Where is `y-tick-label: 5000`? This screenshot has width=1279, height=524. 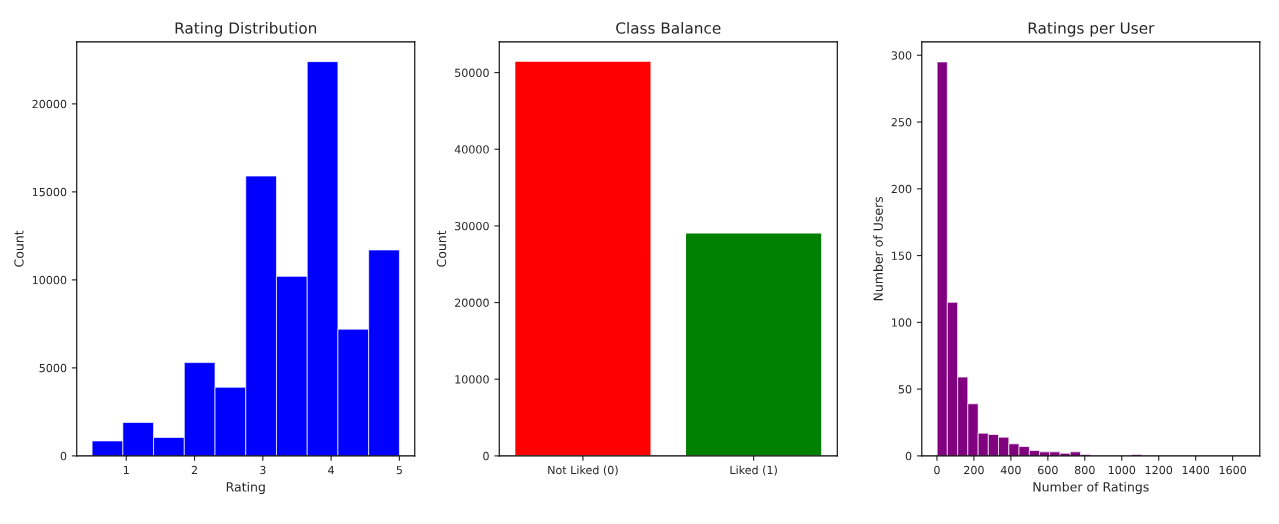
y-tick-label: 5000 is located at coordinates (53, 368).